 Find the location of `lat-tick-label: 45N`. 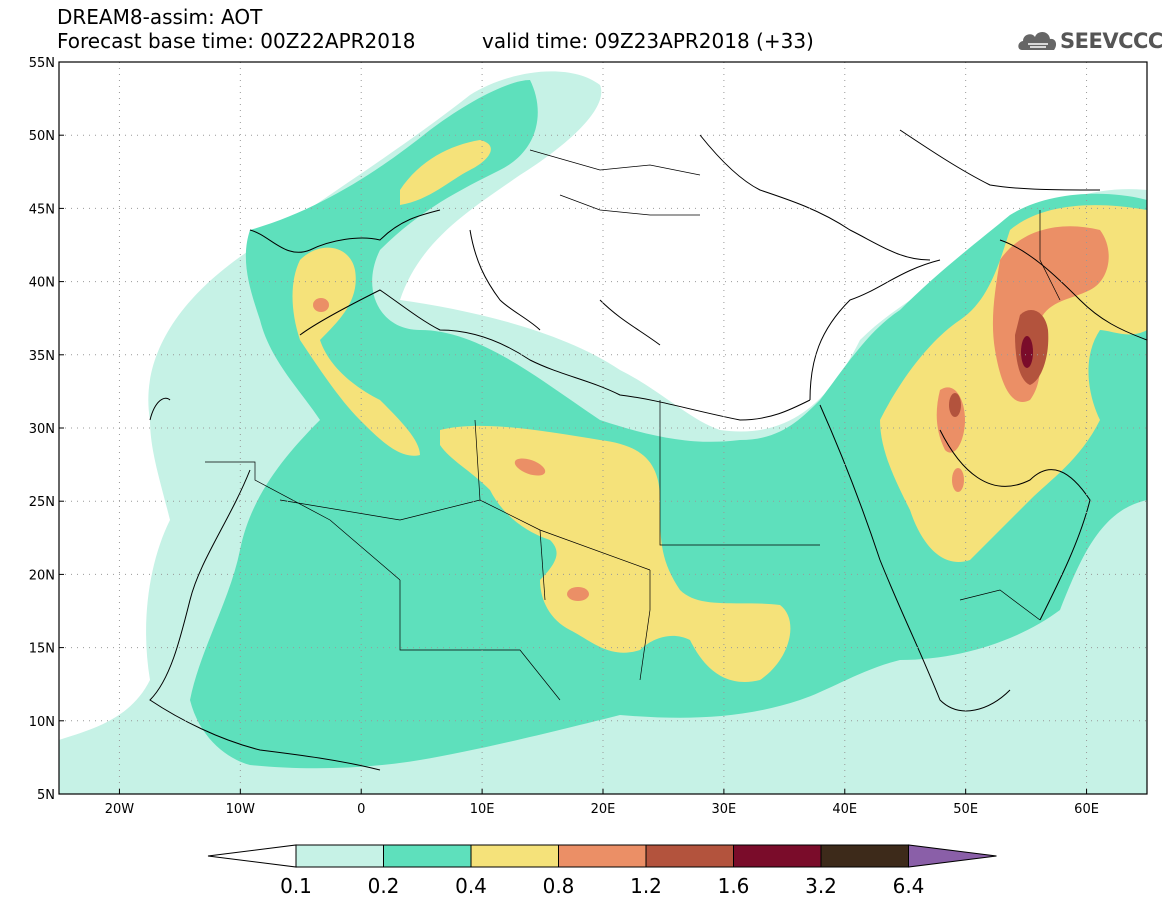

lat-tick-label: 45N is located at coordinates (42, 209).